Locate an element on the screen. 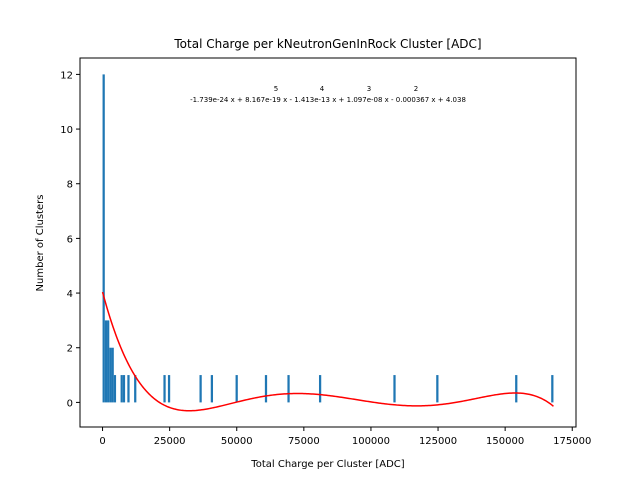 This screenshot has width=640, height=480. y-tick-label: 12 is located at coordinates (66, 75).